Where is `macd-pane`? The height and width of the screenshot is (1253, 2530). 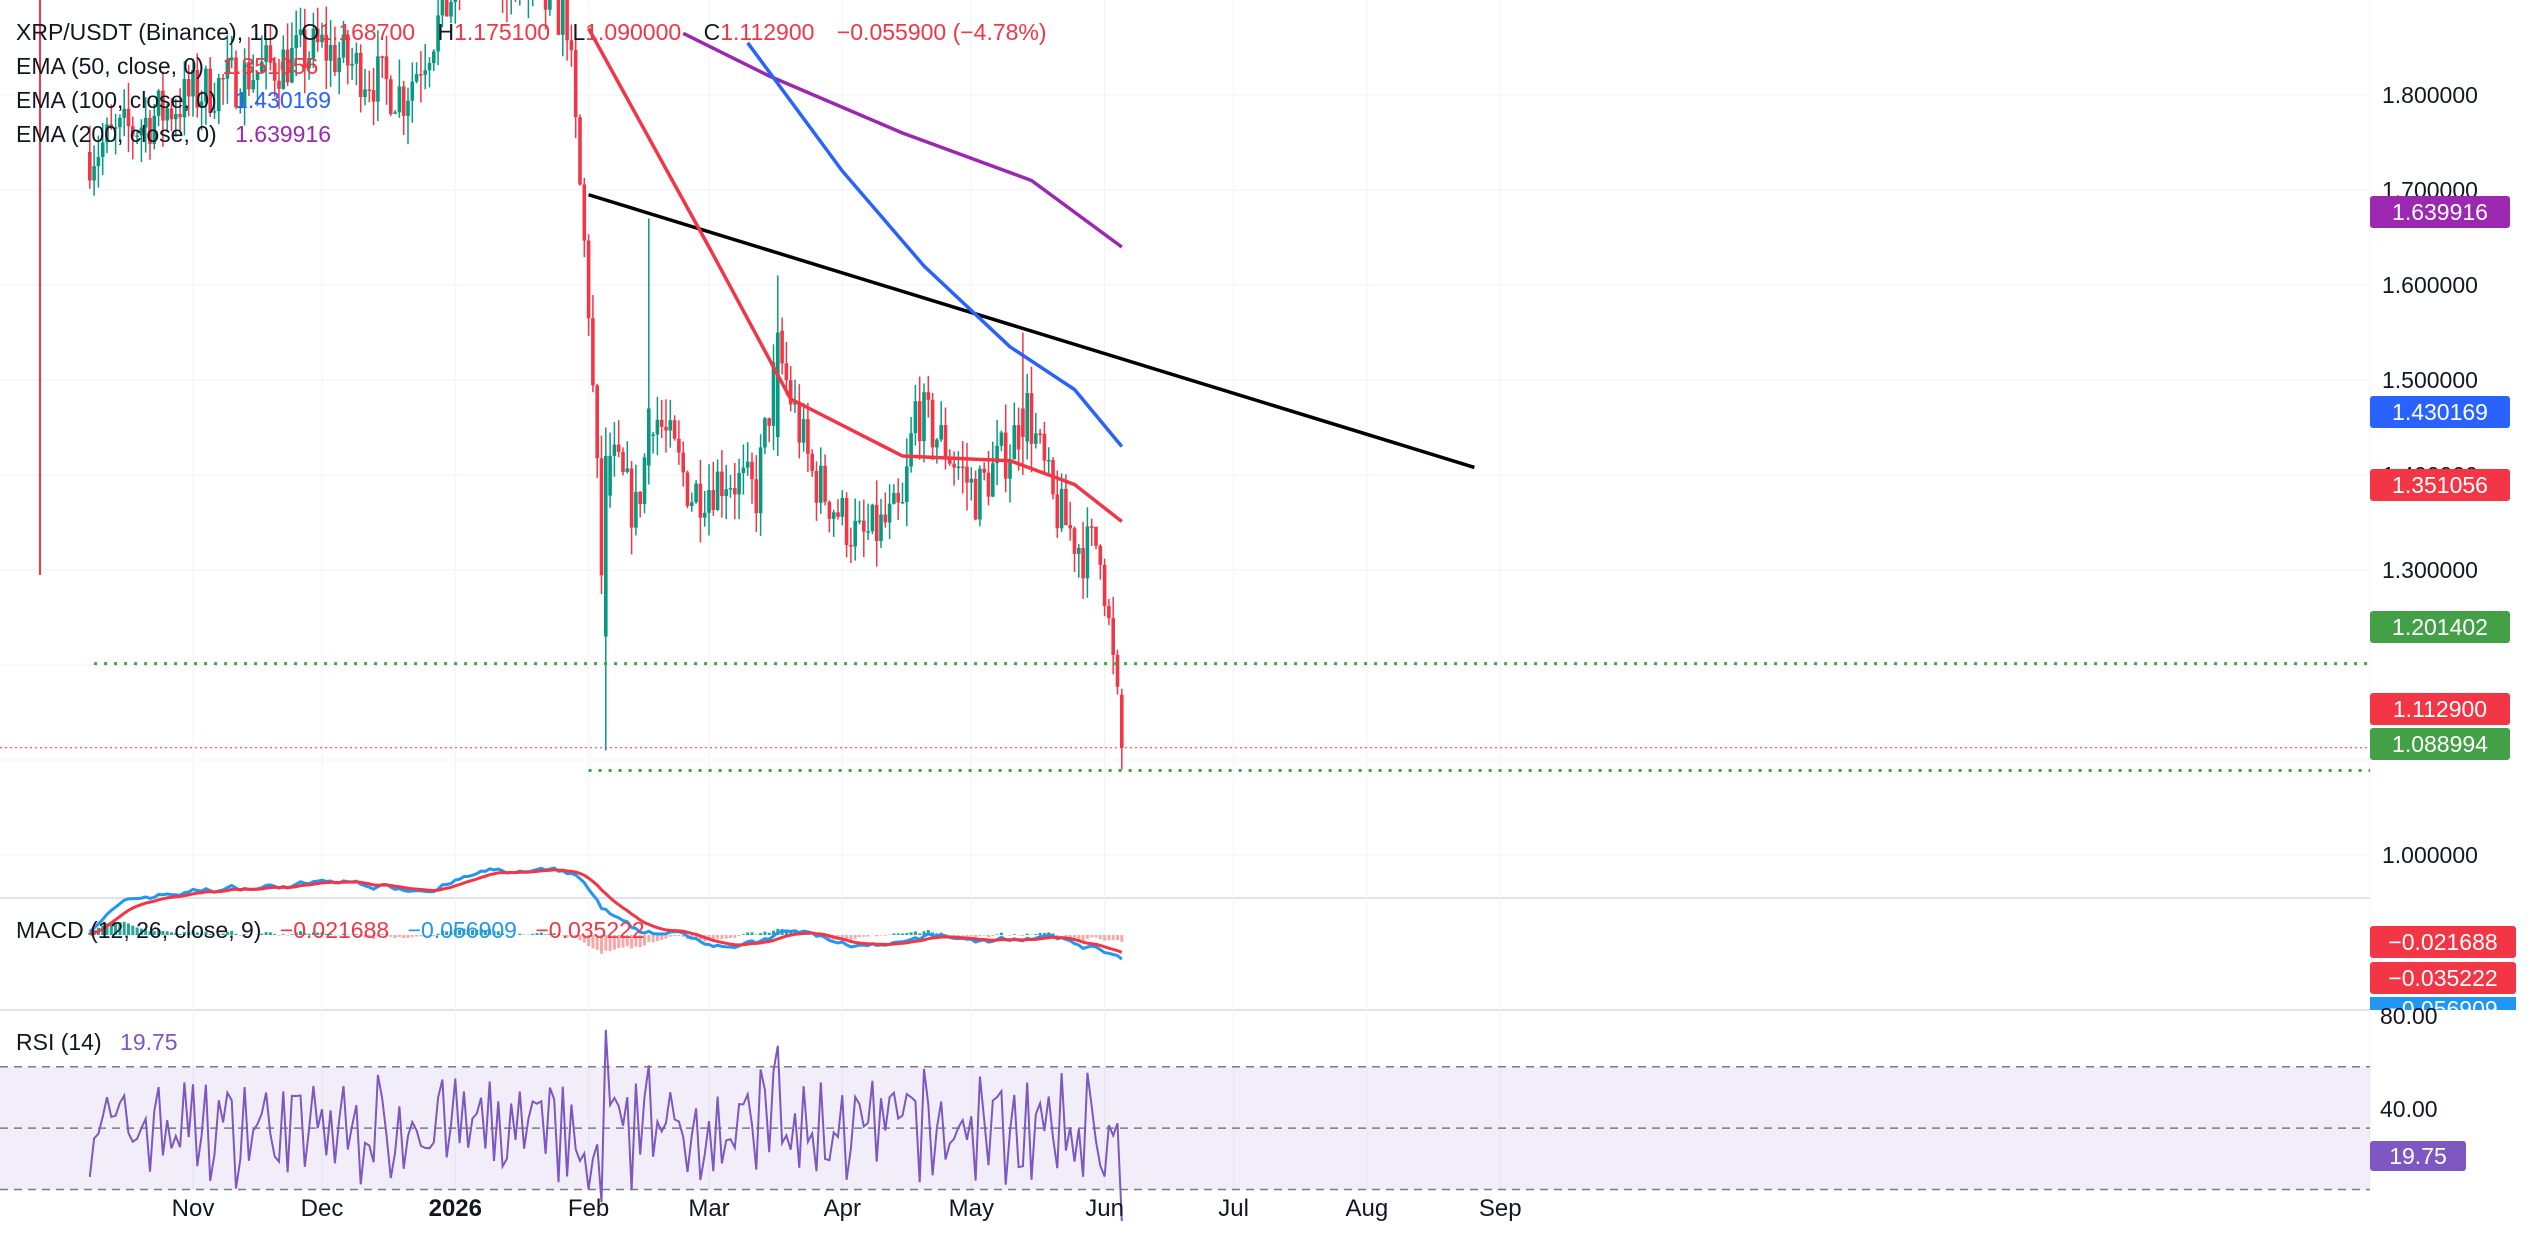
macd-pane is located at coordinates (606, 913).